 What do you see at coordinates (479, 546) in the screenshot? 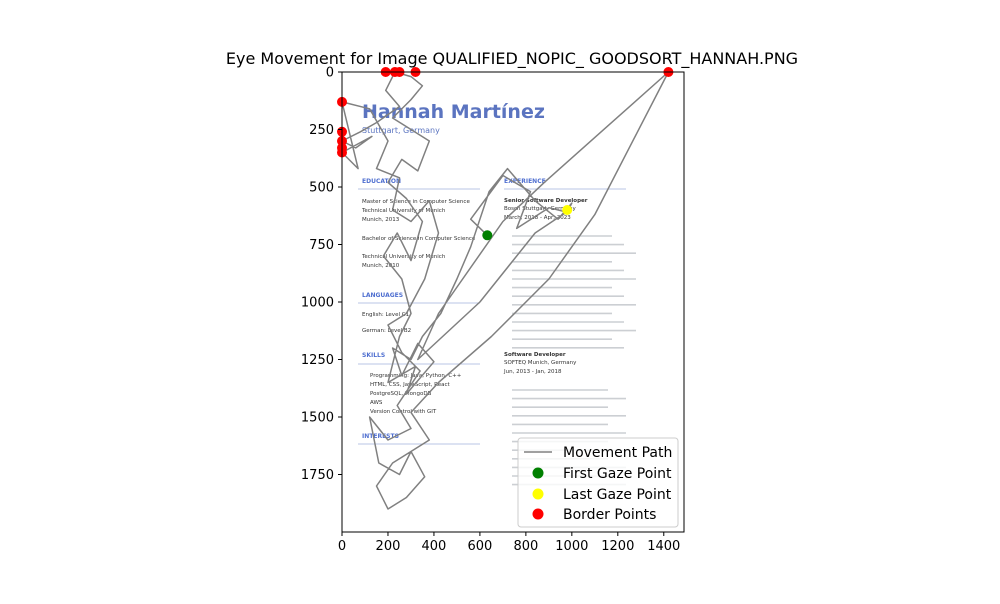
I see `x-tick-label: 600` at bounding box center [479, 546].